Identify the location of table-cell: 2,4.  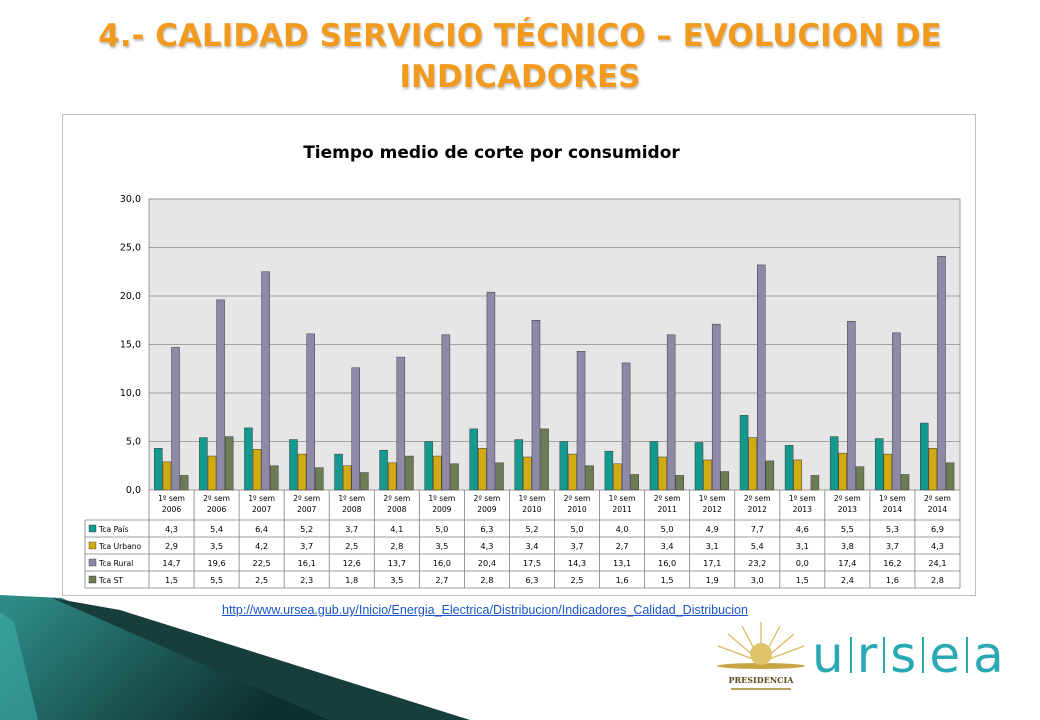
(847, 580).